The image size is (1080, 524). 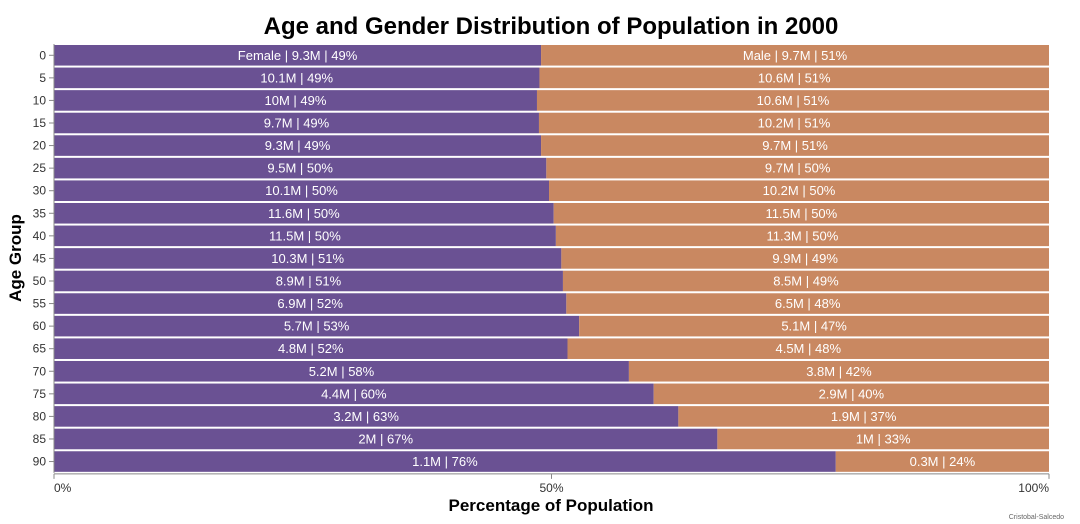 What do you see at coordinates (354, 393) in the screenshot?
I see `label-female-75: 4.4M | 60%` at bounding box center [354, 393].